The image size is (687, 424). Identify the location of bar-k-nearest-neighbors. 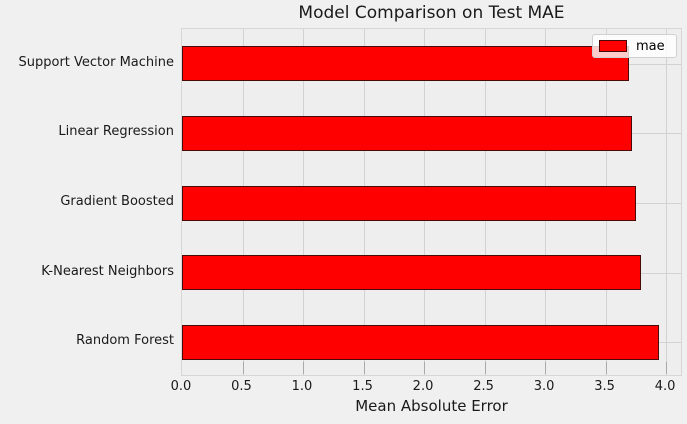
(411, 272).